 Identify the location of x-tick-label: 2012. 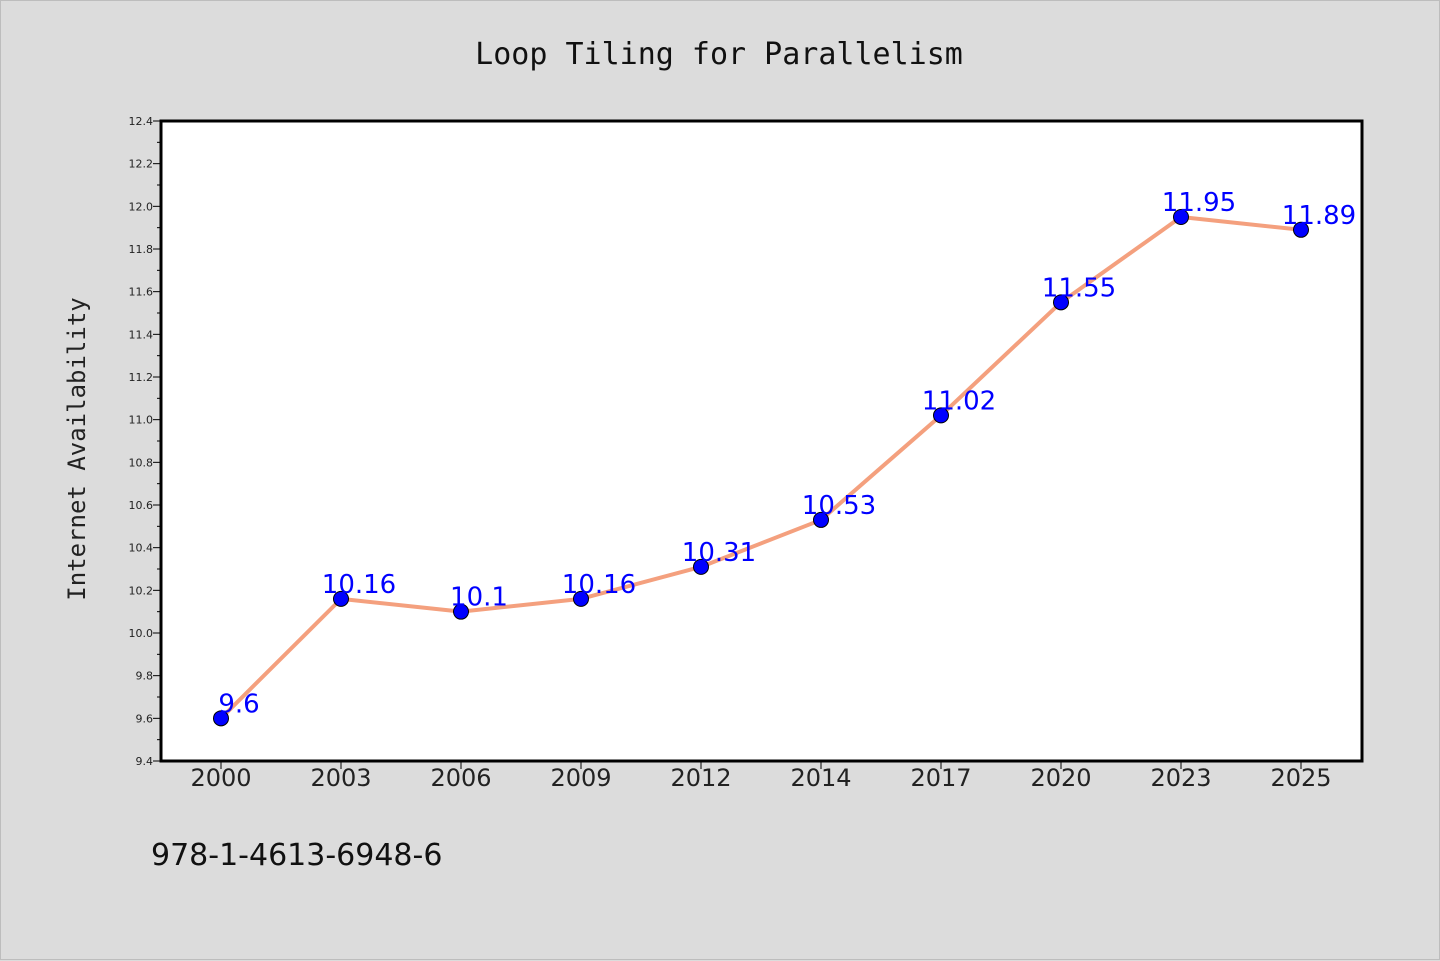
(700, 778).